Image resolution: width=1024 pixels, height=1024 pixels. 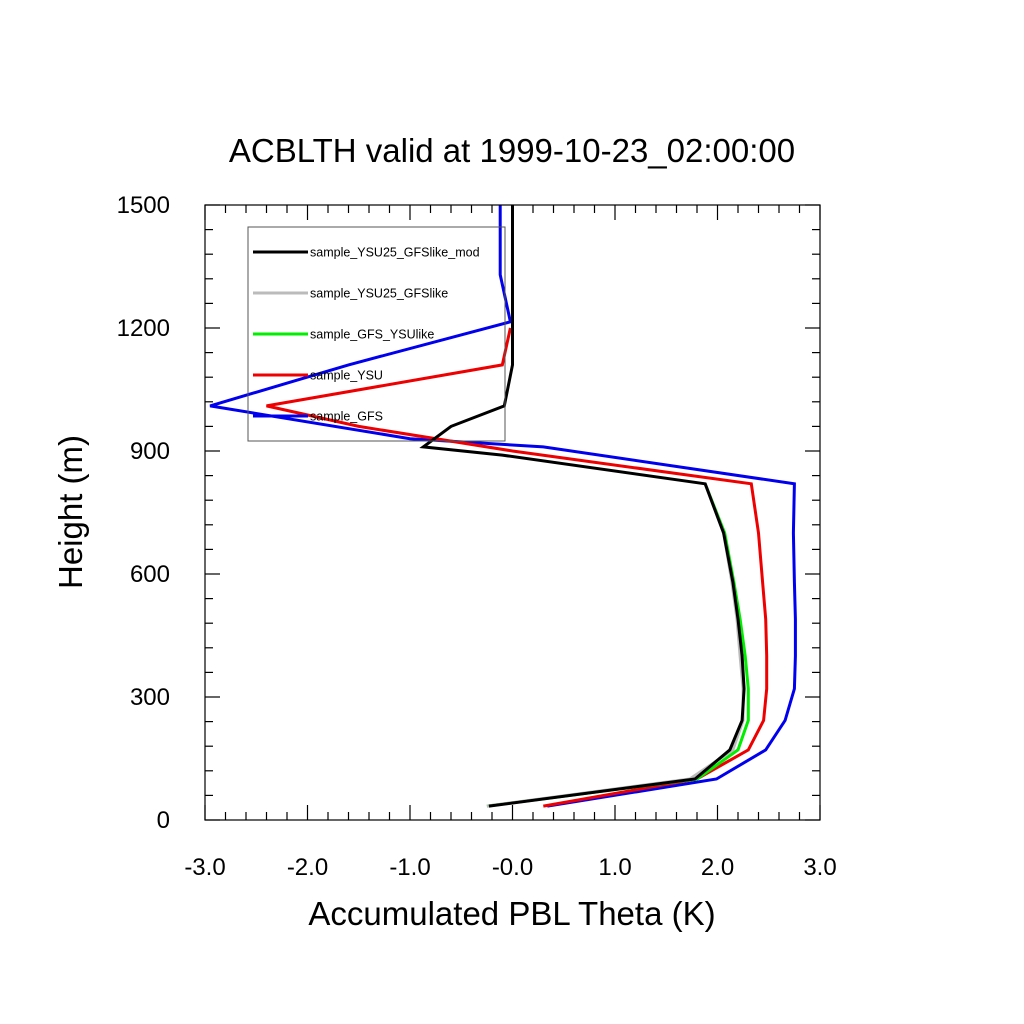 What do you see at coordinates (346, 376) in the screenshot?
I see `legend-label: sample_YSU` at bounding box center [346, 376].